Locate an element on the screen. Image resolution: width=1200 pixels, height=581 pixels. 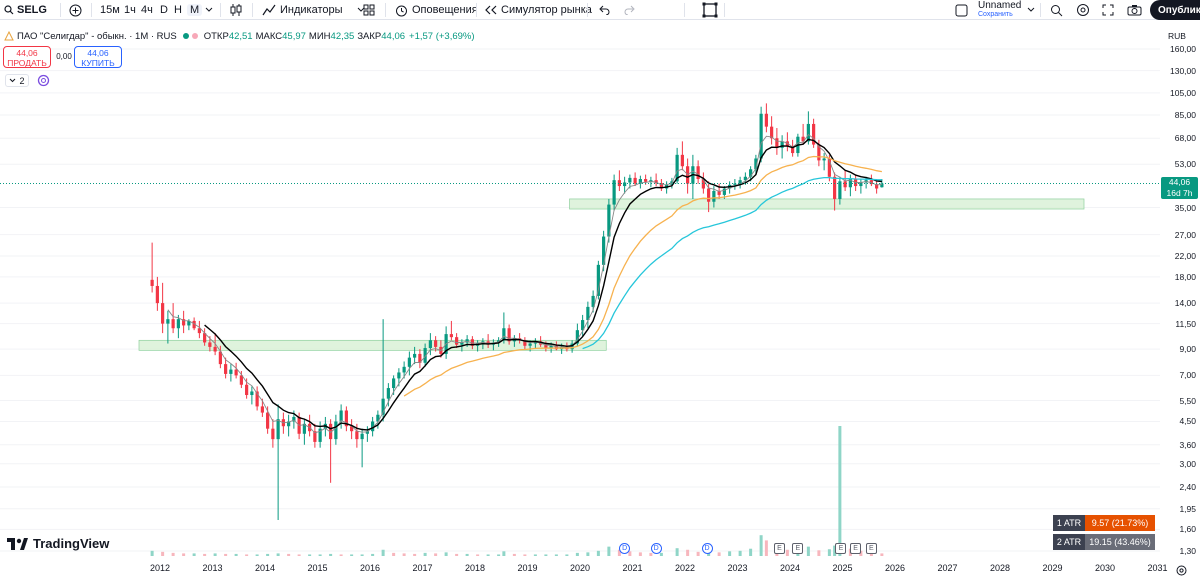
fullscreen-button is located at coordinates (1108, 10).